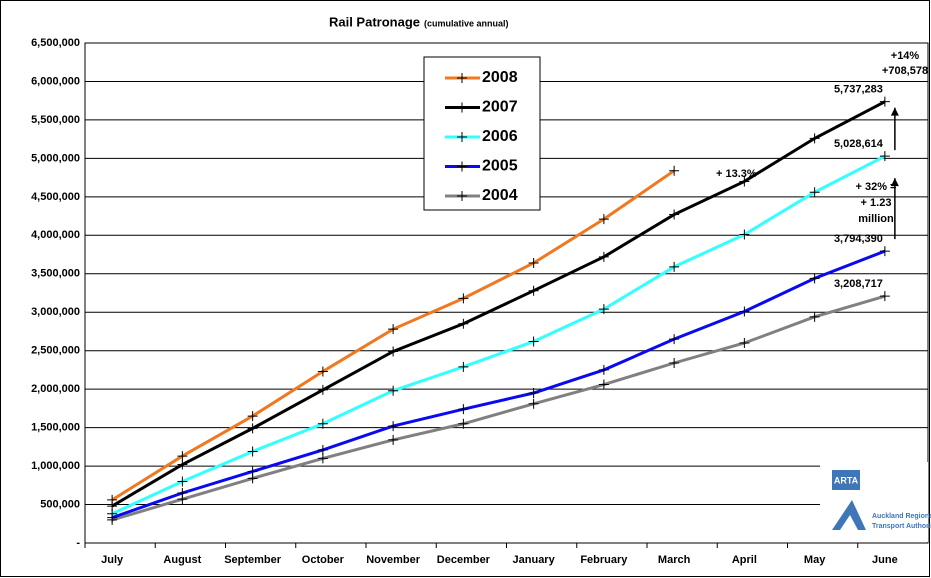 This screenshot has height=578, width=931. Describe the element at coordinates (604, 560) in the screenshot. I see `x-tick-label: February` at that location.